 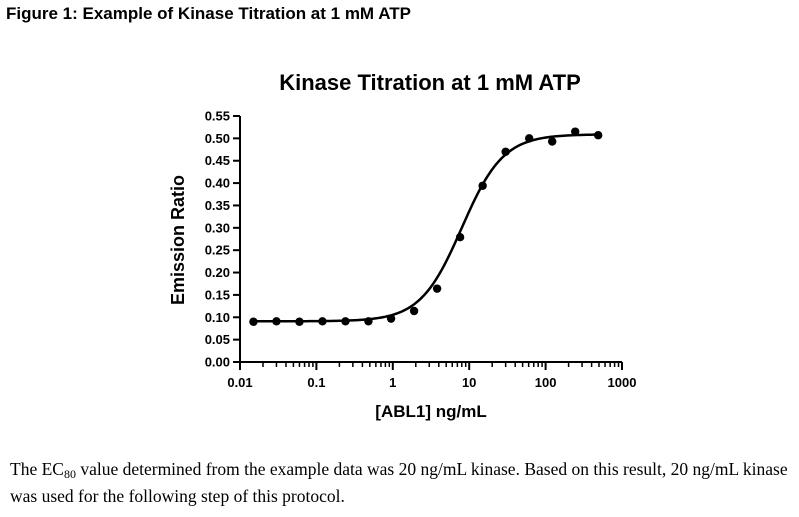 I want to click on y-tick-label: 0.20, so click(x=217, y=272).